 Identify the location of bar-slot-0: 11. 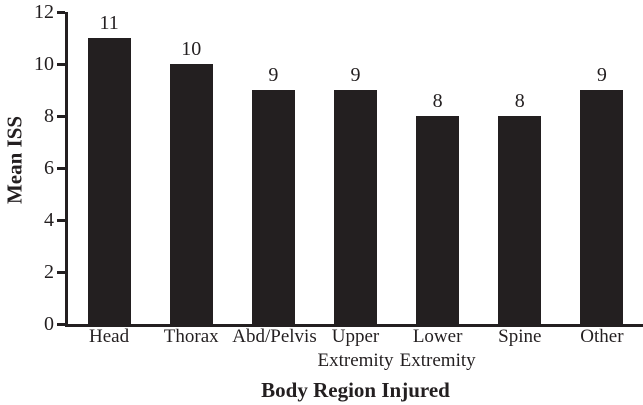
(109, 168).